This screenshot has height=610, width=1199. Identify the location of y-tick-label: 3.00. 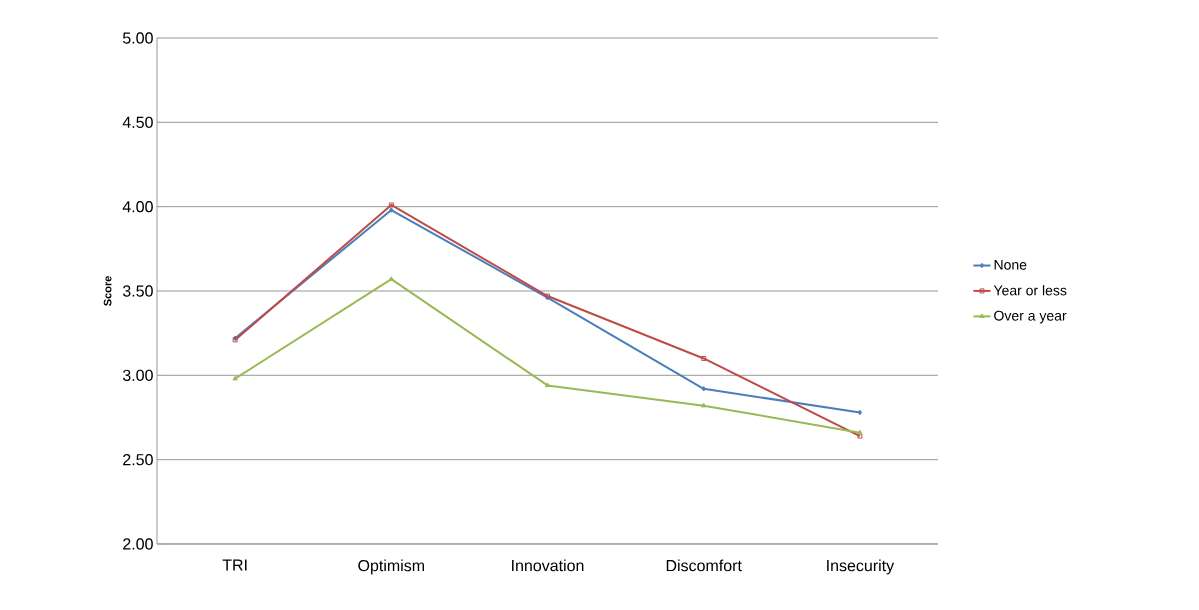
(137, 375).